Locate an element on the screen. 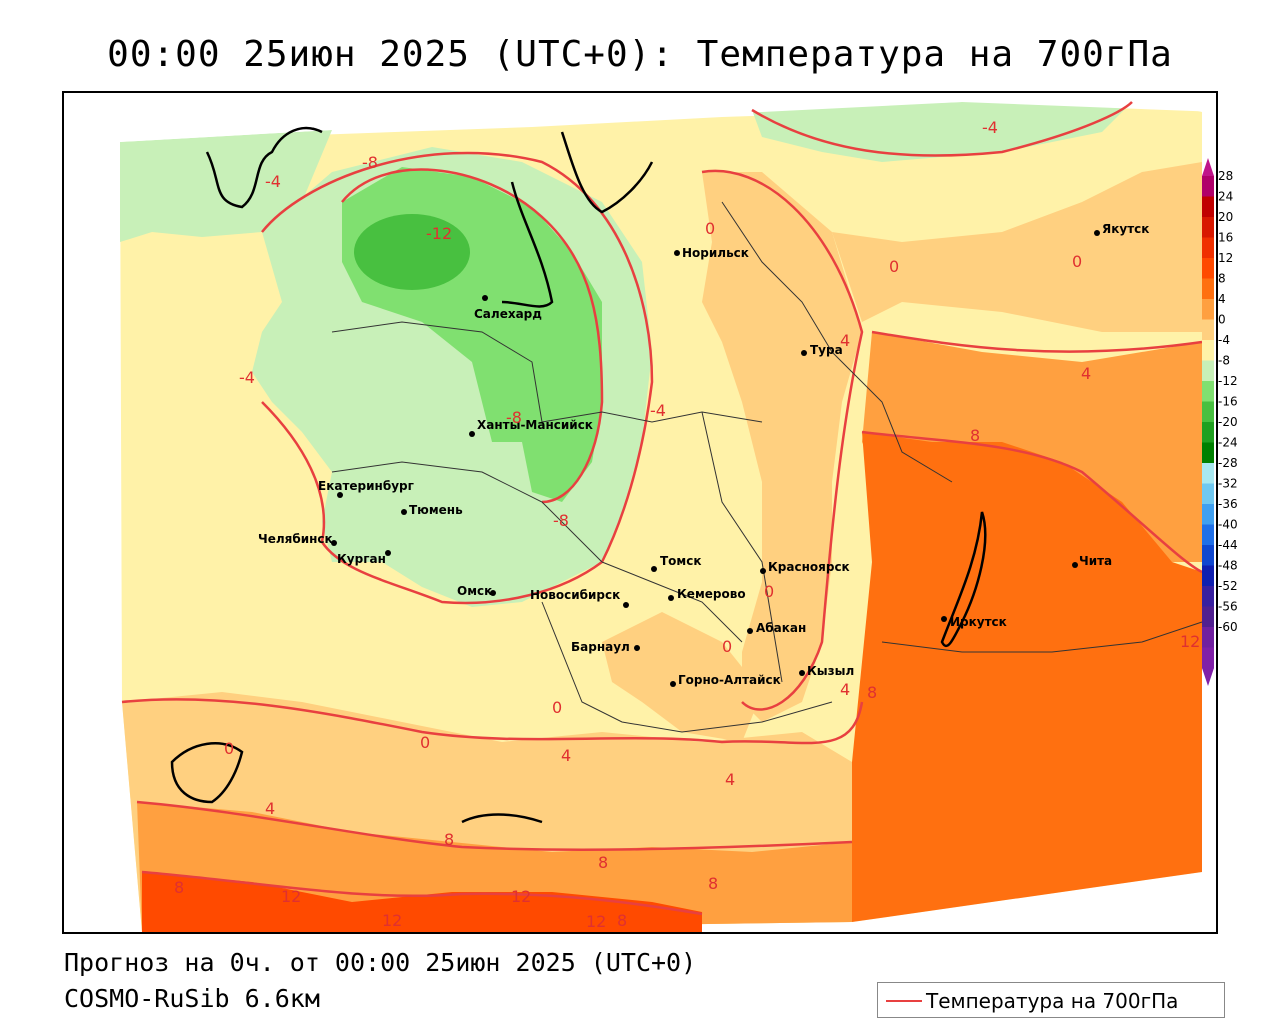  contour-label: -12 is located at coordinates (439, 233).